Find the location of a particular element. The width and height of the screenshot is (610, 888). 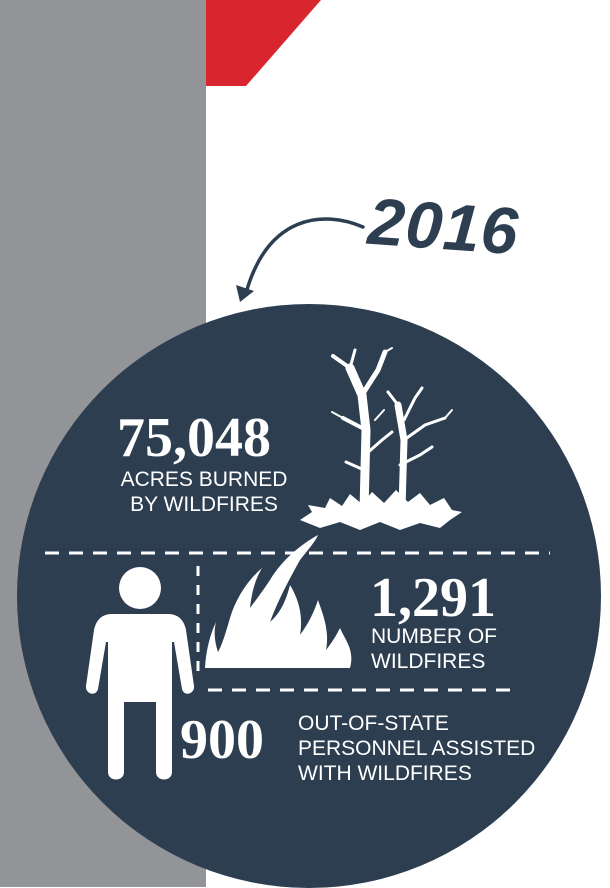

acres-burned-value: 75,048 is located at coordinates (194, 438).